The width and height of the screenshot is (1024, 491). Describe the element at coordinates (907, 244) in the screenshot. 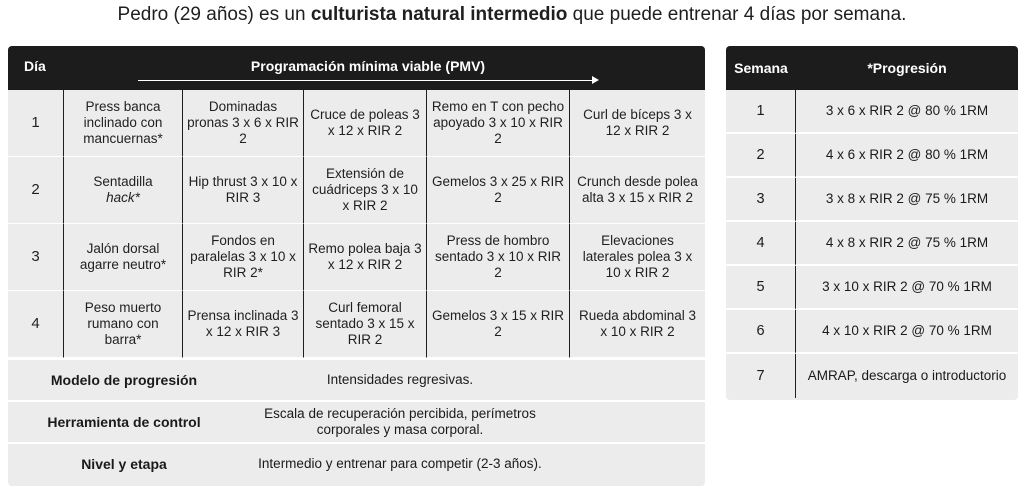

I see `progression-cell: 4 x 8 x RIR 2 @ 75 % 1RM` at that location.